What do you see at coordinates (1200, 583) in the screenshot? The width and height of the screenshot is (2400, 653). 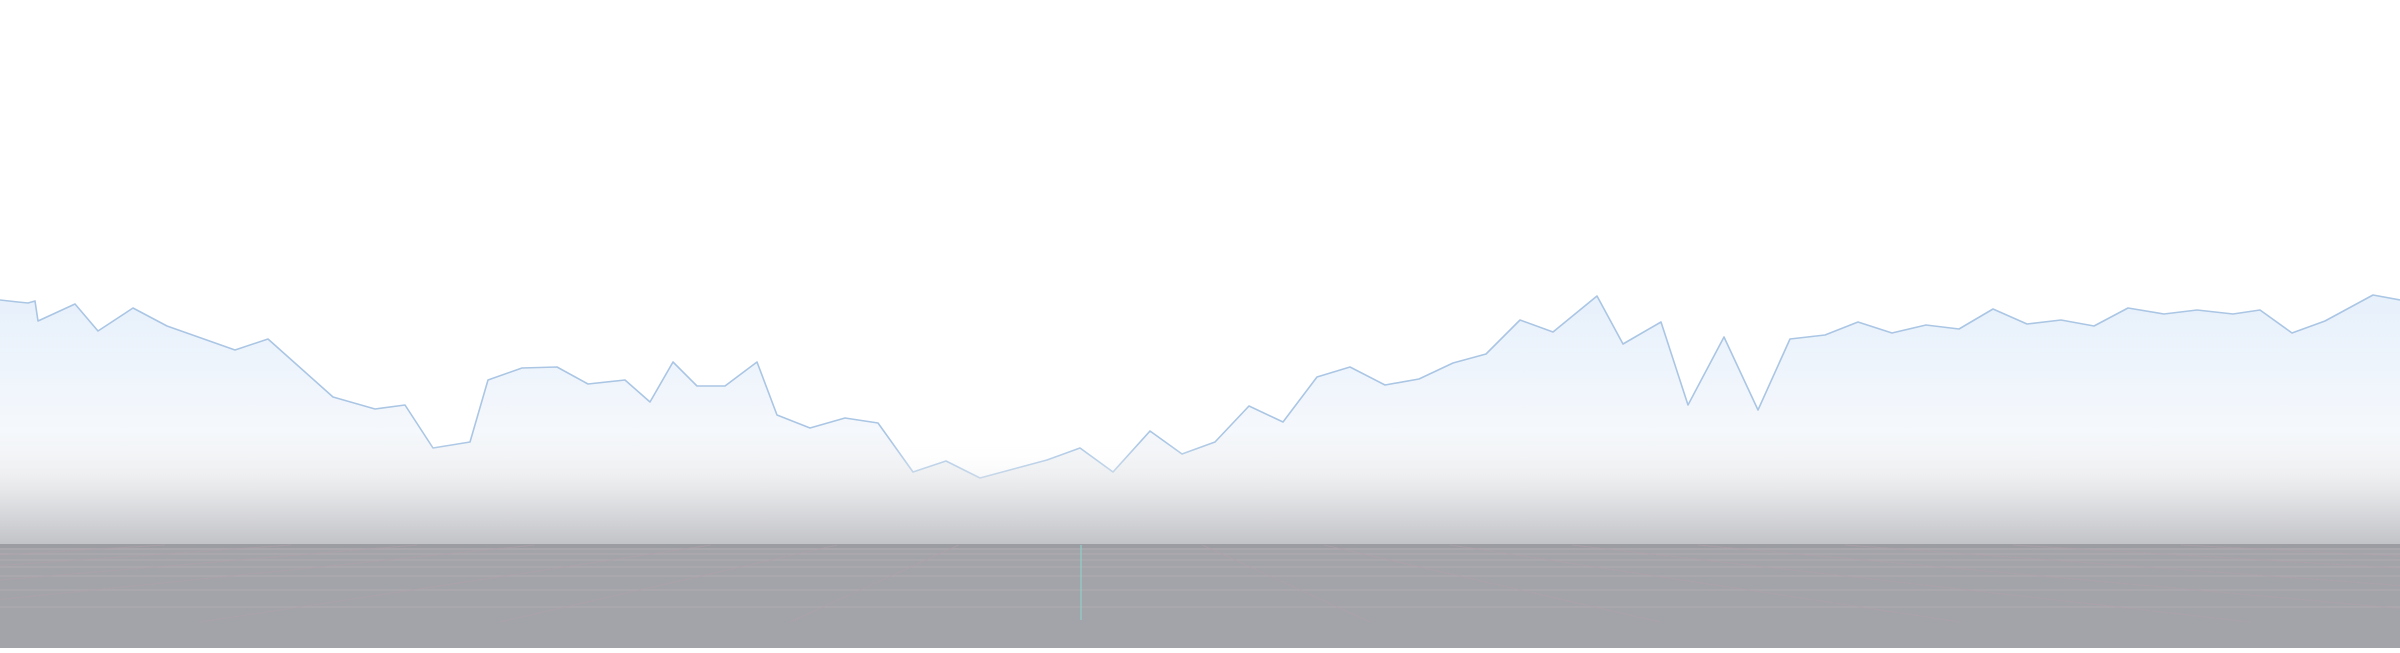 I see `ground-grid` at bounding box center [1200, 583].